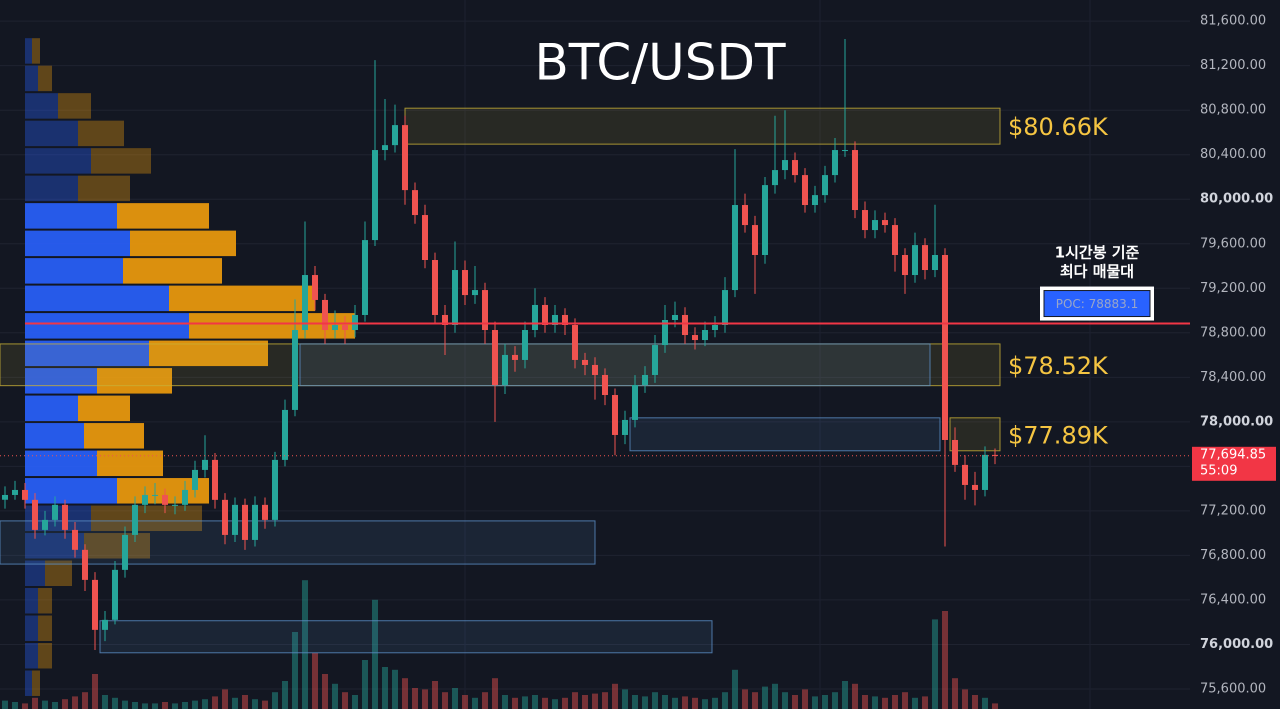 The width and height of the screenshot is (1280, 709). I want to click on poc-inner, so click(1097, 304).